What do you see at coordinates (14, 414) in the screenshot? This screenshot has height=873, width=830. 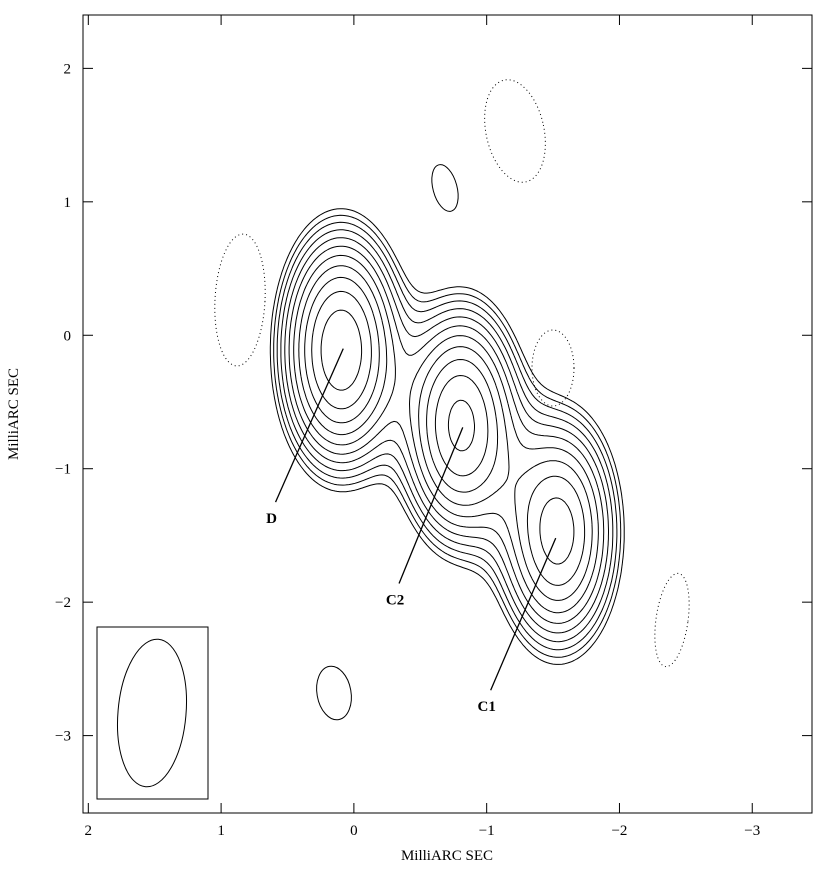 I see `y-axis-label: MilliARC SEC` at bounding box center [14, 414].